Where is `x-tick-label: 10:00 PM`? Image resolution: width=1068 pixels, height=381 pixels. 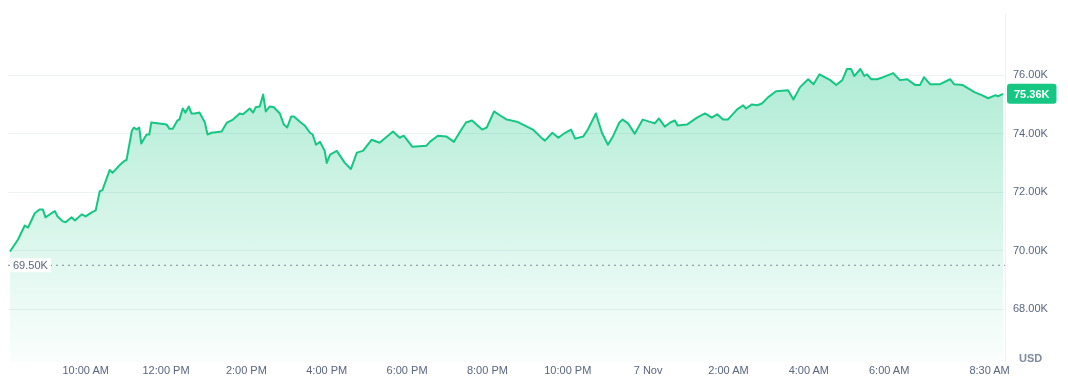 x-tick-label: 10:00 PM is located at coordinates (568, 370).